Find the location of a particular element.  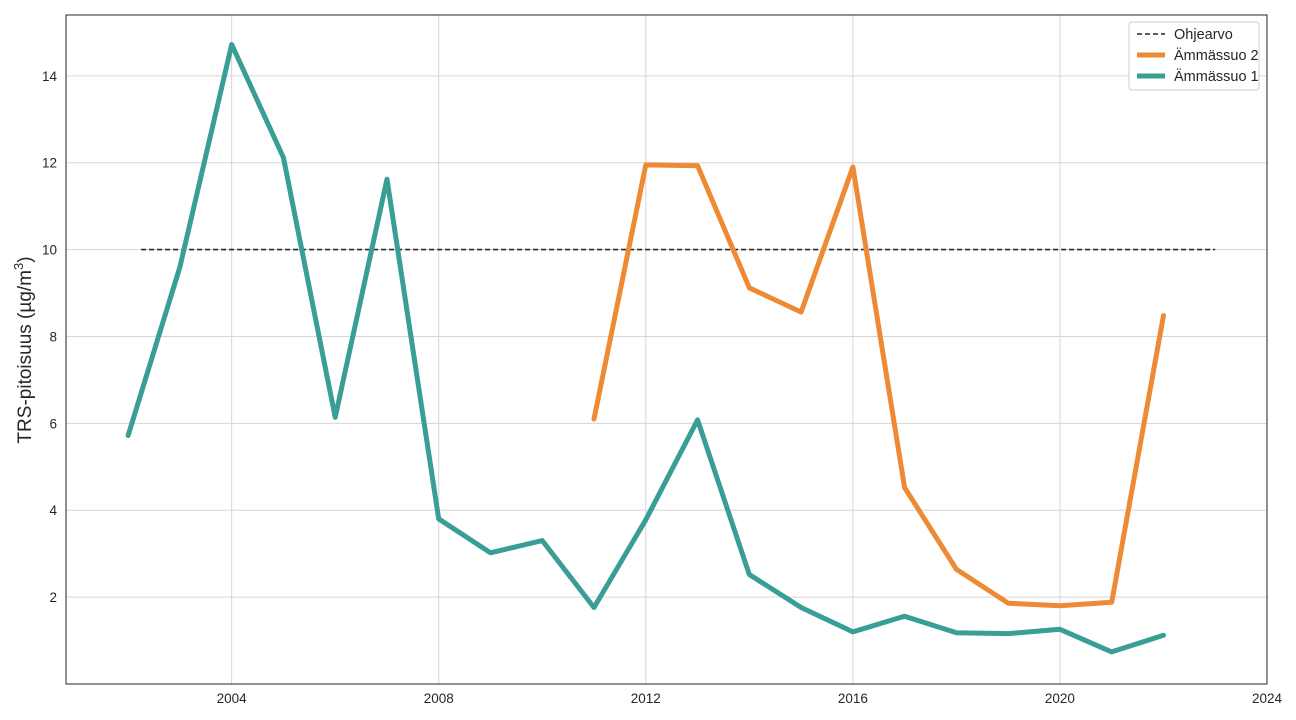

x-tick-label: 2004 is located at coordinates (232, 698).